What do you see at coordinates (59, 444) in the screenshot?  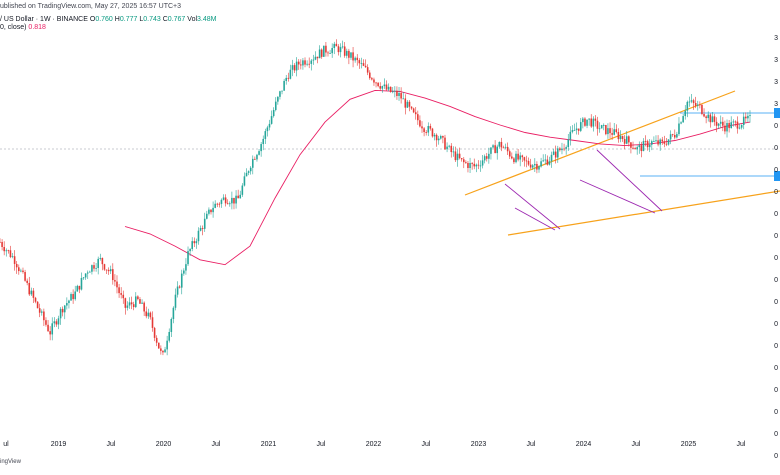 I see `x-tick-label: 2019` at bounding box center [59, 444].